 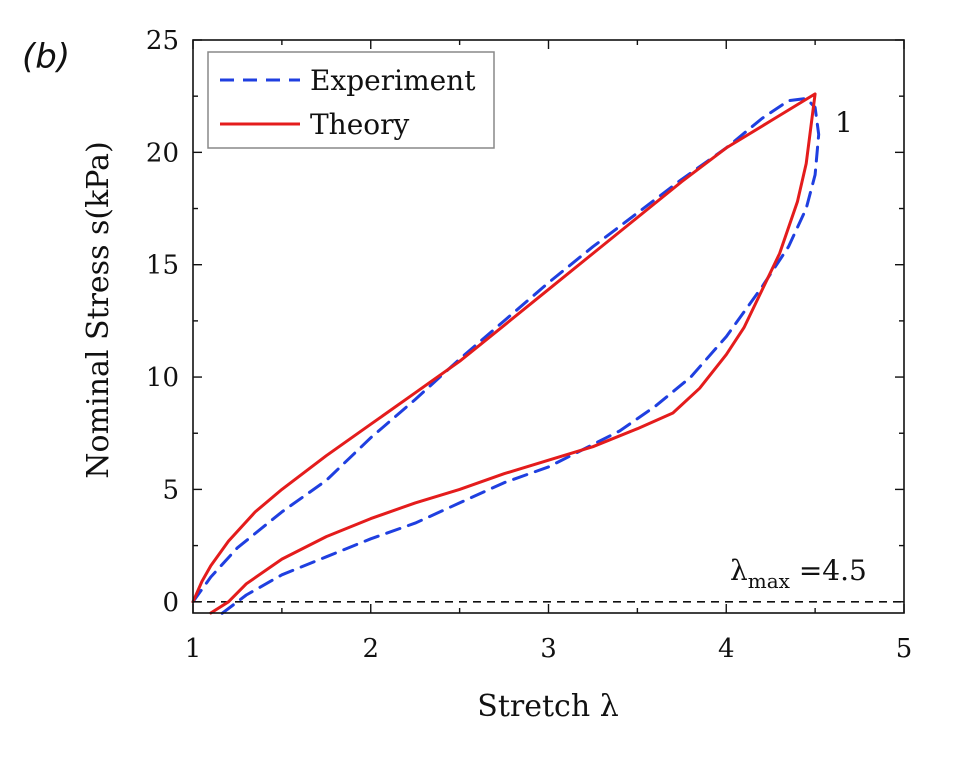 What do you see at coordinates (170, 603) in the screenshot?
I see `y-tick-label: 0` at bounding box center [170, 603].